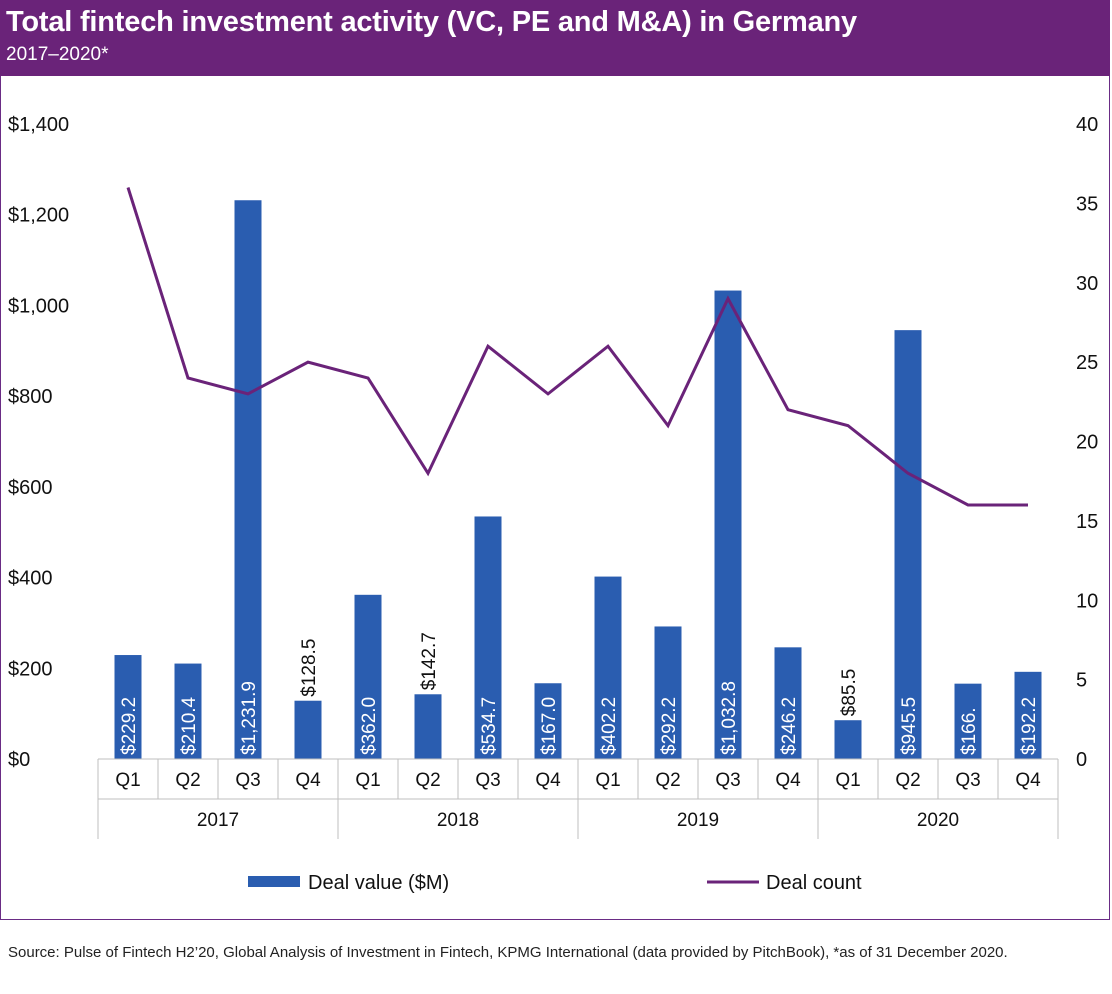 Image resolution: width=1112 pixels, height=994 pixels. I want to click on bar-data-label: $1,231.9, so click(249, 718).